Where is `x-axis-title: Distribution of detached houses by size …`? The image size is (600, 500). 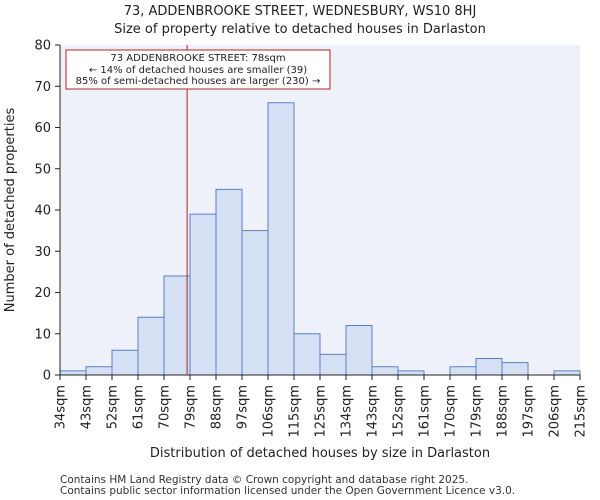
x-axis-title: Distribution of detached houses by size … is located at coordinates (320, 453).